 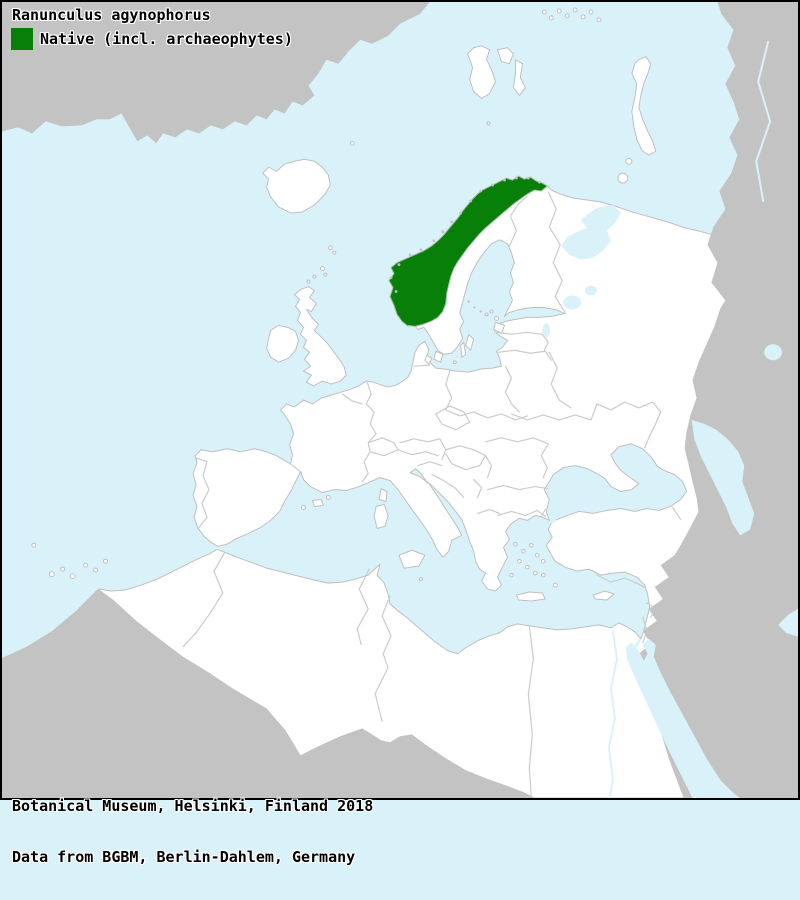 I want to click on caspian-sea, so click(x=723, y=477).